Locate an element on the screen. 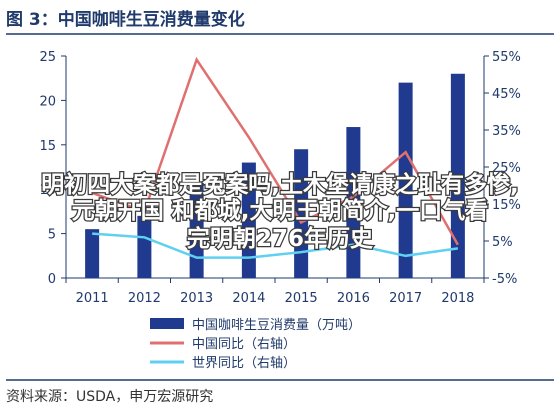 The width and height of the screenshot is (560, 411). x-tick-label: 2015 is located at coordinates (301, 298).